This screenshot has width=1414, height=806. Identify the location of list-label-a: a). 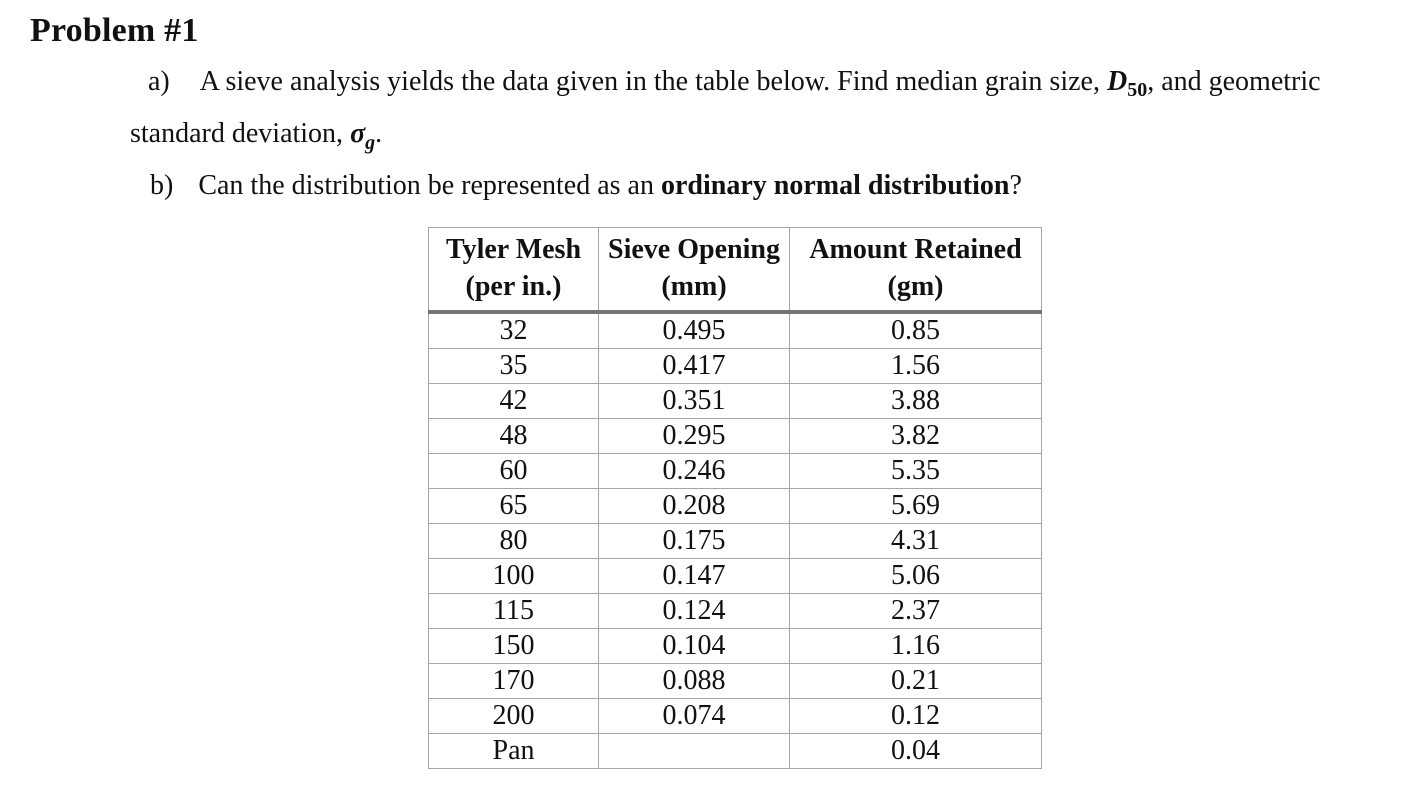
(159, 81).